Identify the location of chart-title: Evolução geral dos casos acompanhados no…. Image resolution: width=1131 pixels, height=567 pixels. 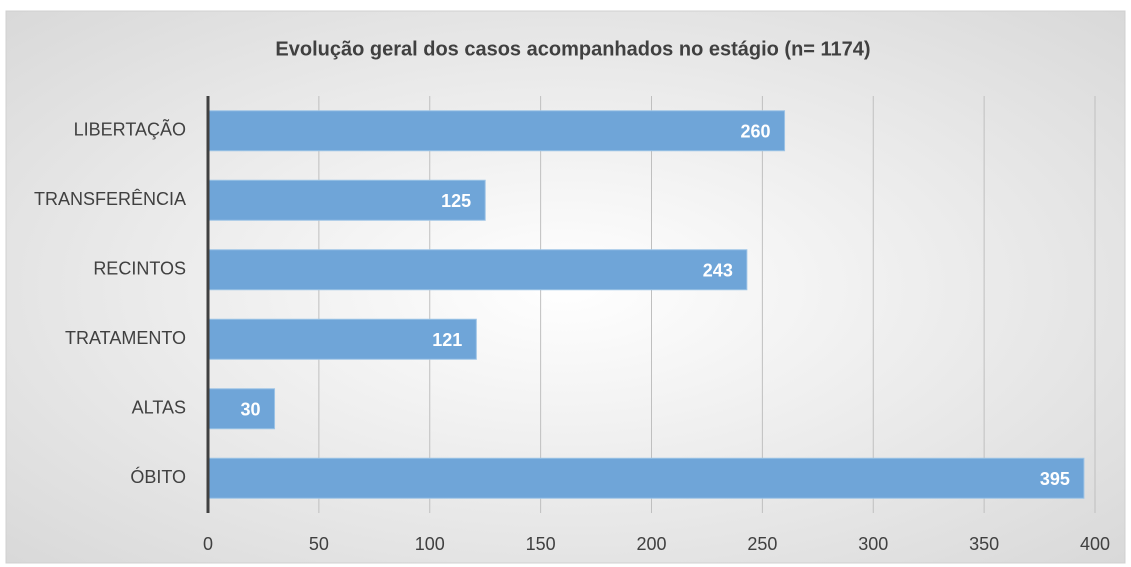
(572, 49).